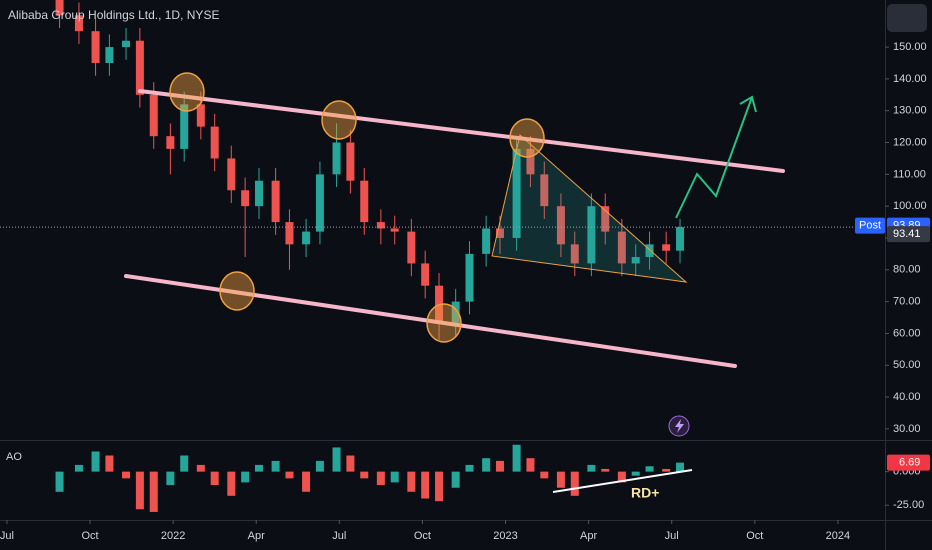  What do you see at coordinates (173, 536) in the screenshot?
I see `x-tick-label: 2022` at bounding box center [173, 536].